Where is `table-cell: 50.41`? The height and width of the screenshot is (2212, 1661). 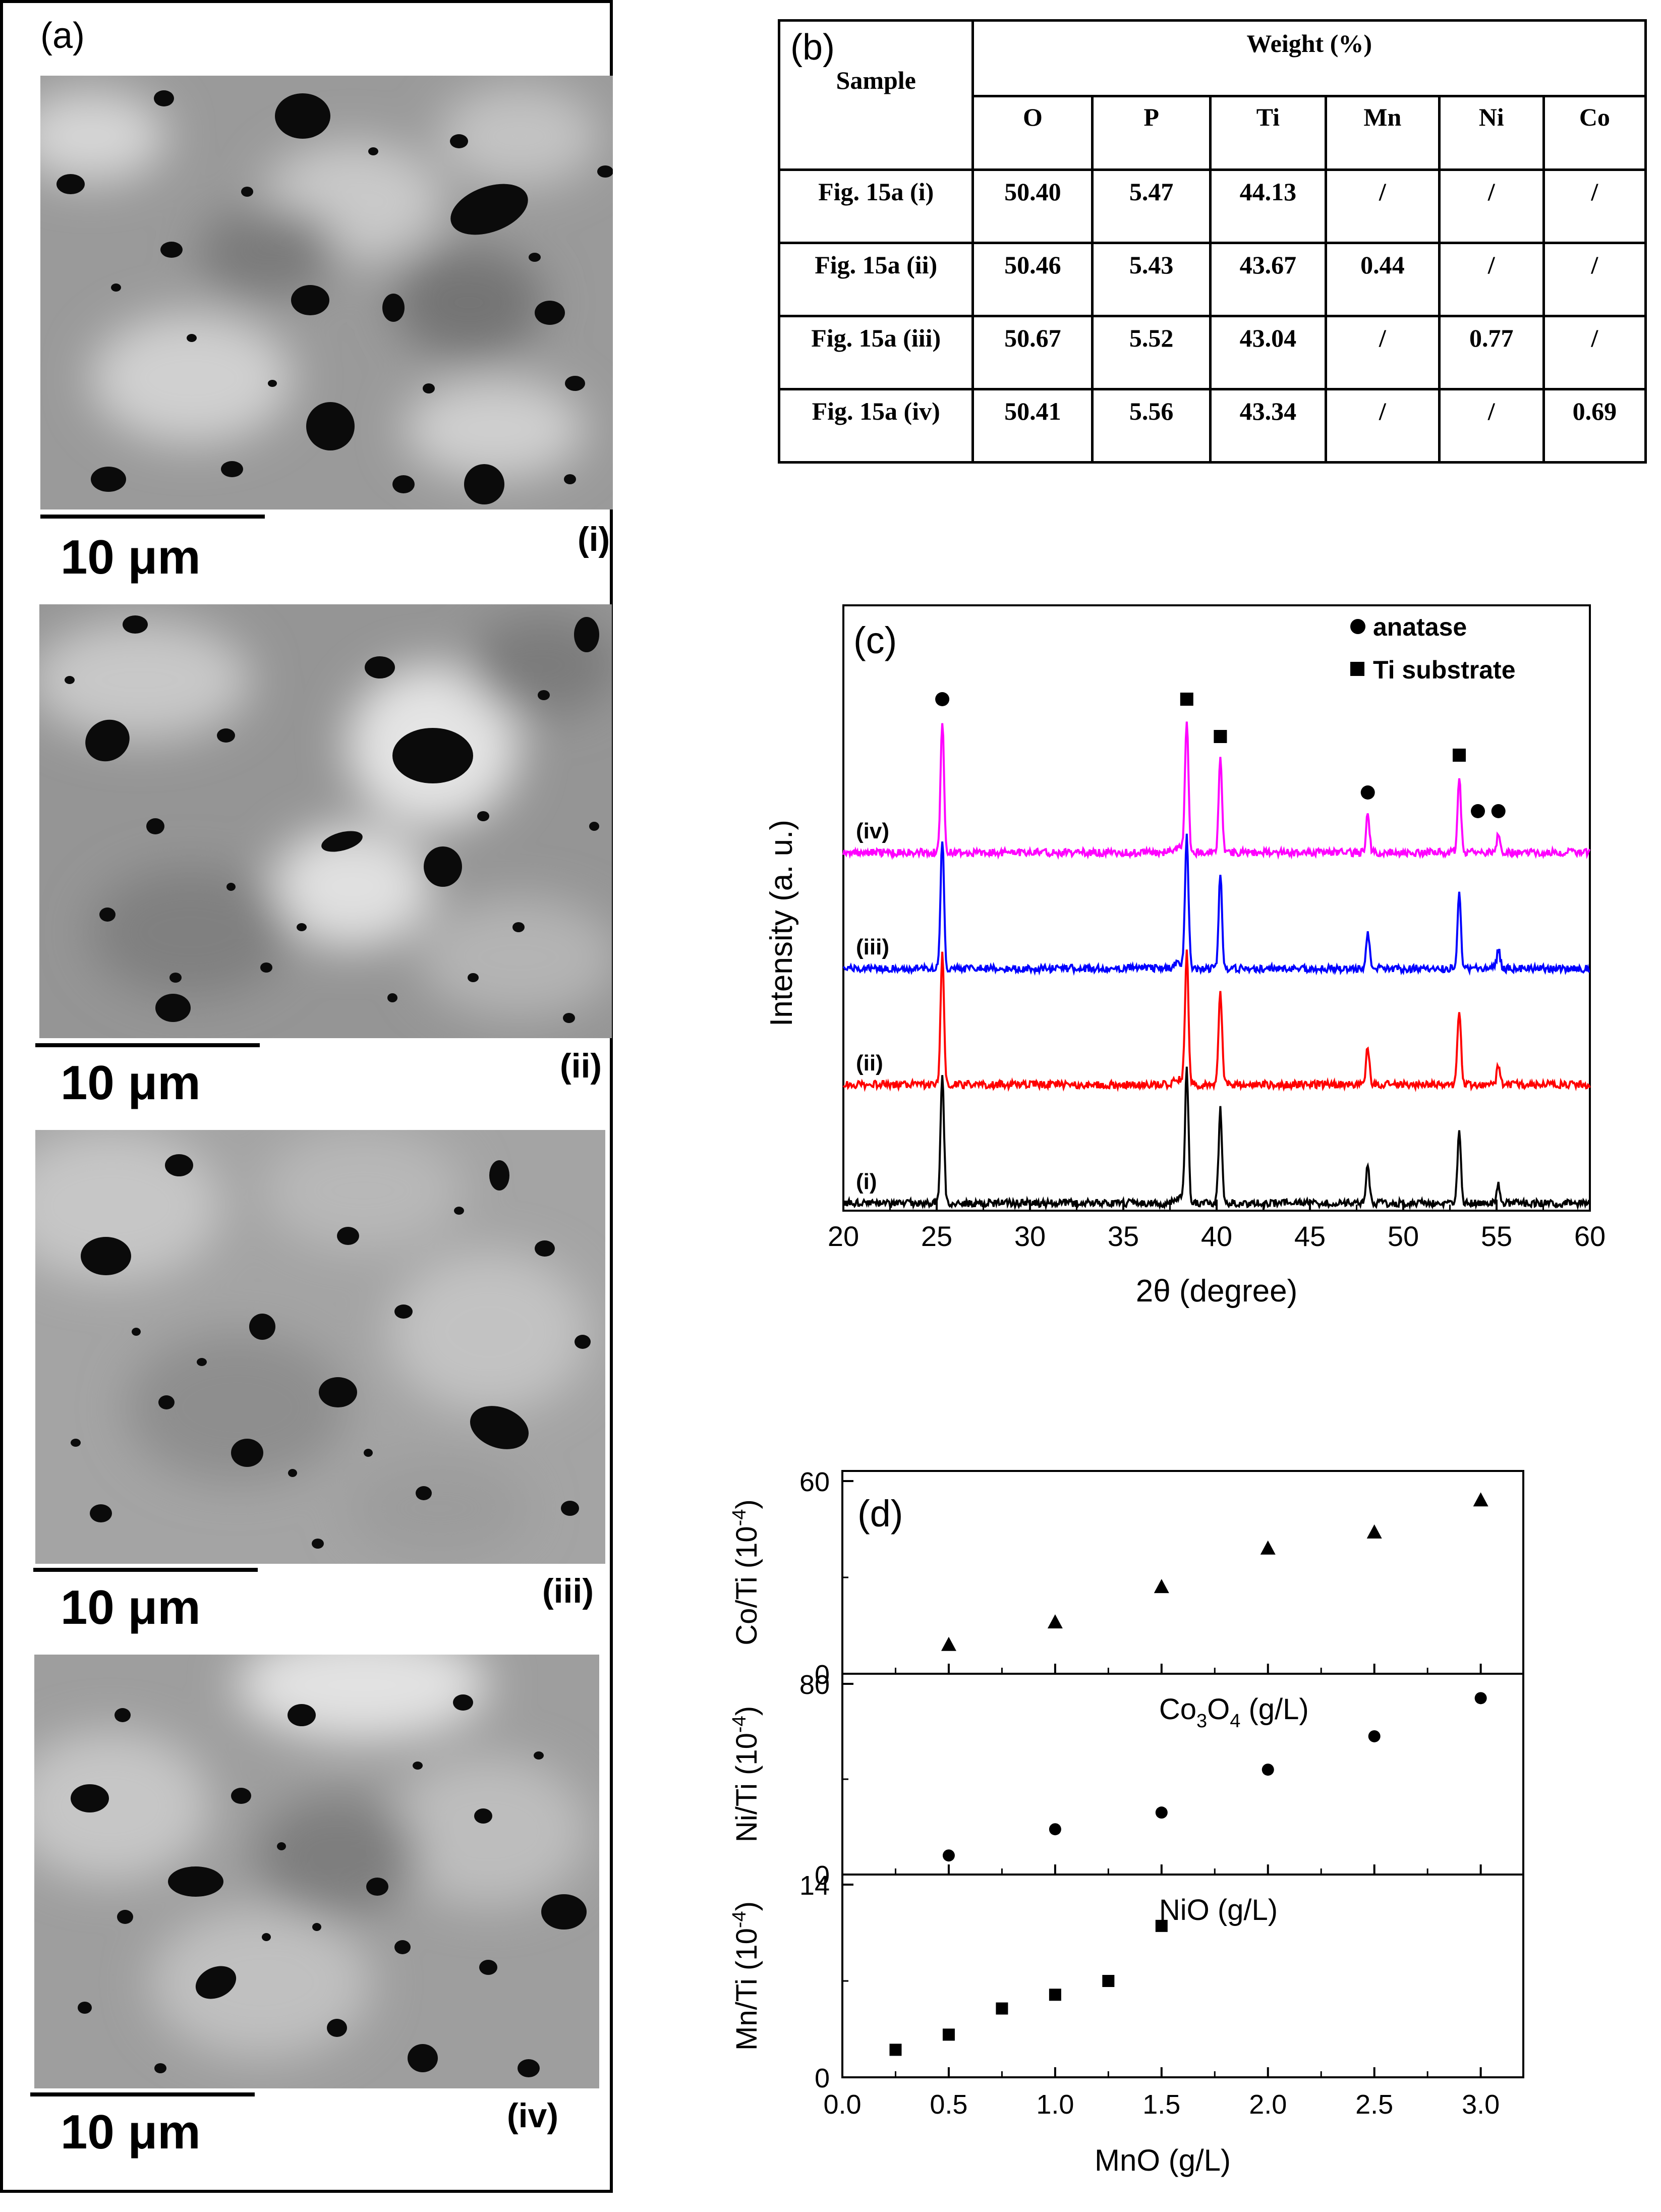
table-cell: 50.41 is located at coordinates (1032, 426).